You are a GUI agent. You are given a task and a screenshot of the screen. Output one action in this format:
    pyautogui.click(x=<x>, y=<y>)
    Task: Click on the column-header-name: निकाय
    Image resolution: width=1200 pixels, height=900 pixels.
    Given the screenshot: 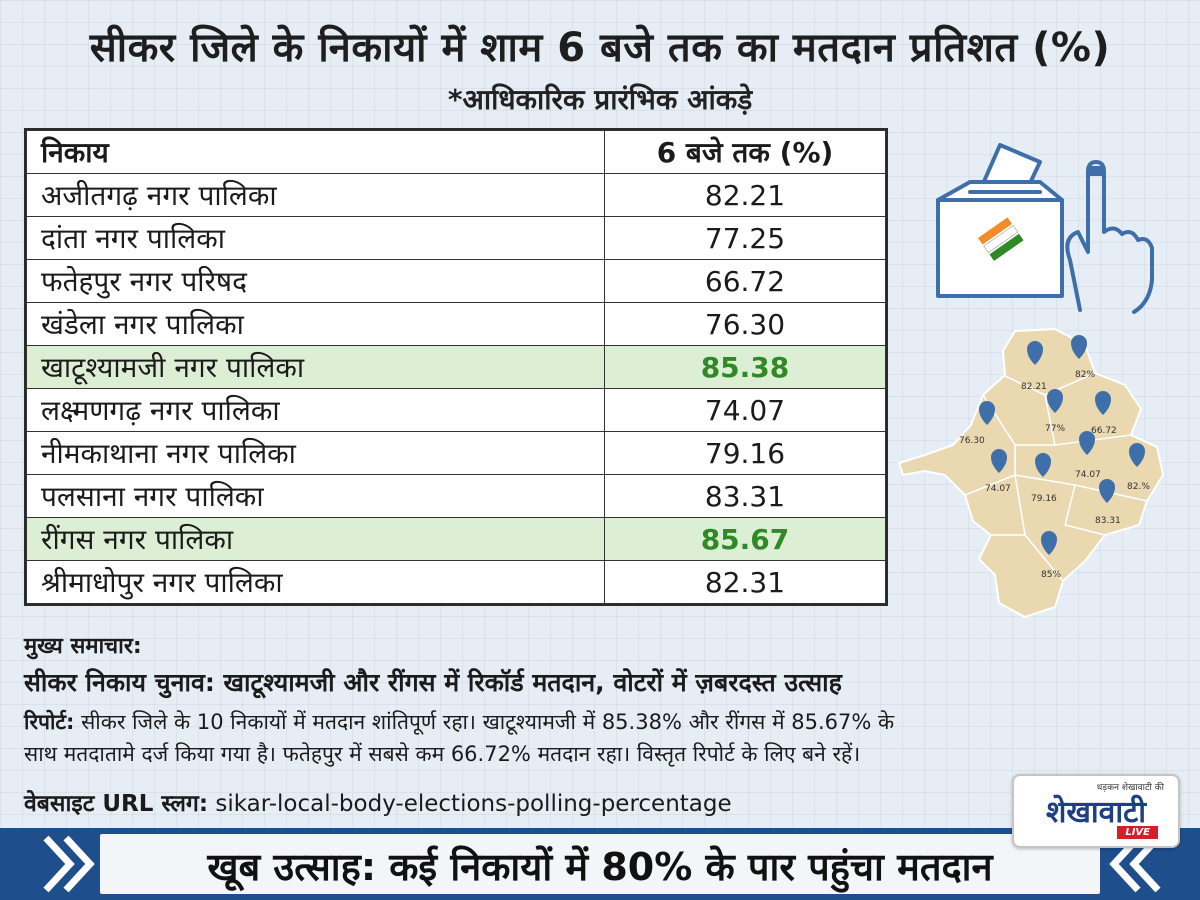 What is the action you would take?
    pyautogui.click(x=315, y=152)
    